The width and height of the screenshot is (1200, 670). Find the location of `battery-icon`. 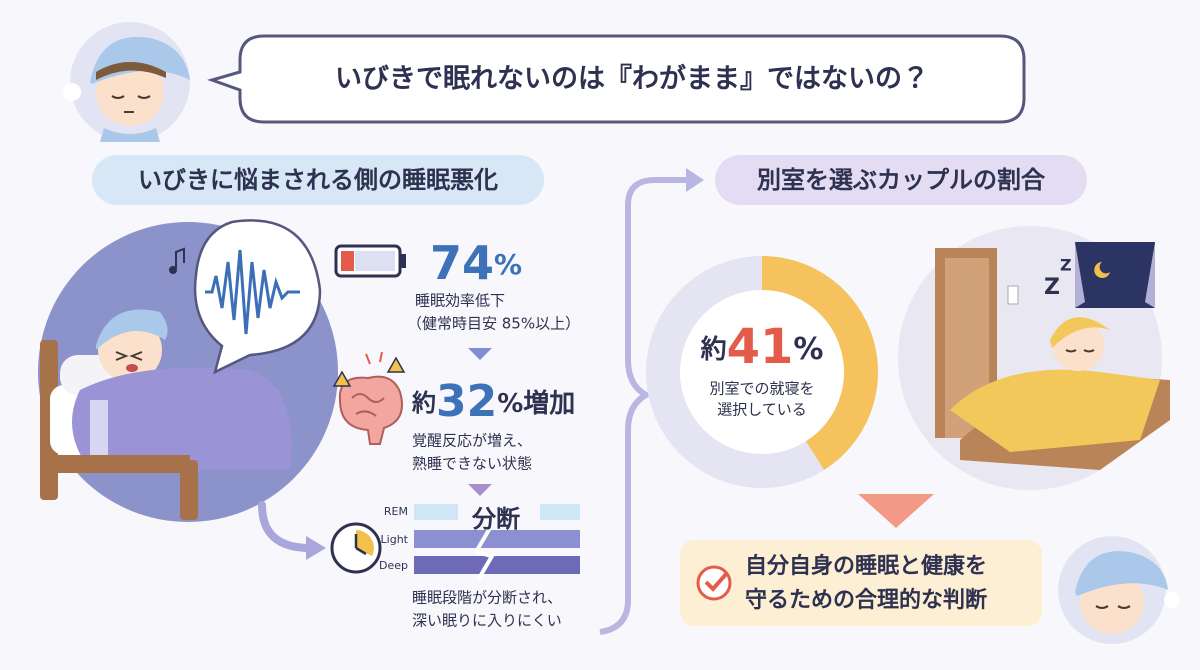

battery-icon is located at coordinates (370, 261).